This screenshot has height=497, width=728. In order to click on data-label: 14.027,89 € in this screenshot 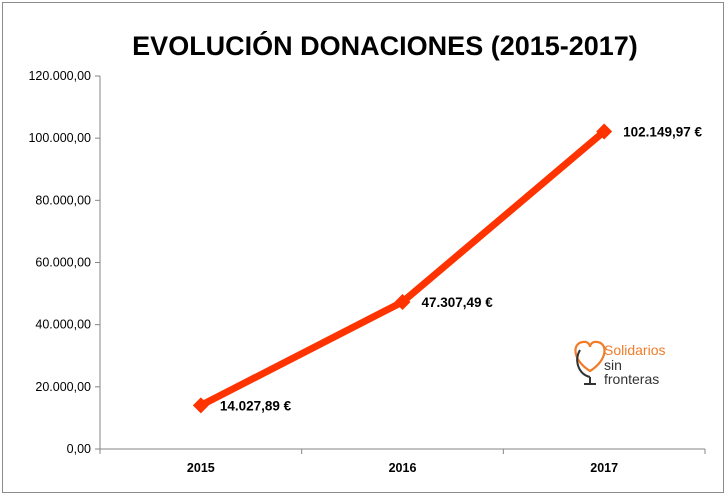, I will do `click(256, 405)`.